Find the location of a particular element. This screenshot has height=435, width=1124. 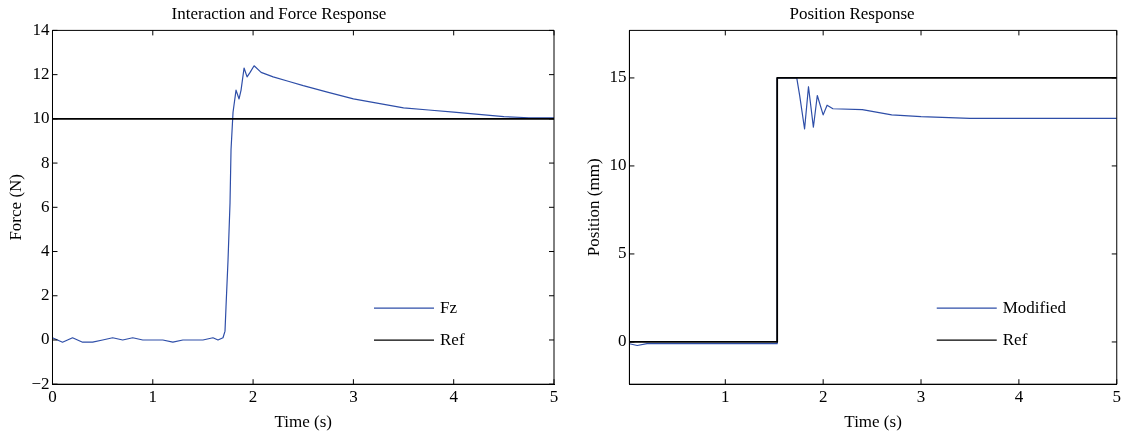

legend-label: Fz is located at coordinates (449, 307).